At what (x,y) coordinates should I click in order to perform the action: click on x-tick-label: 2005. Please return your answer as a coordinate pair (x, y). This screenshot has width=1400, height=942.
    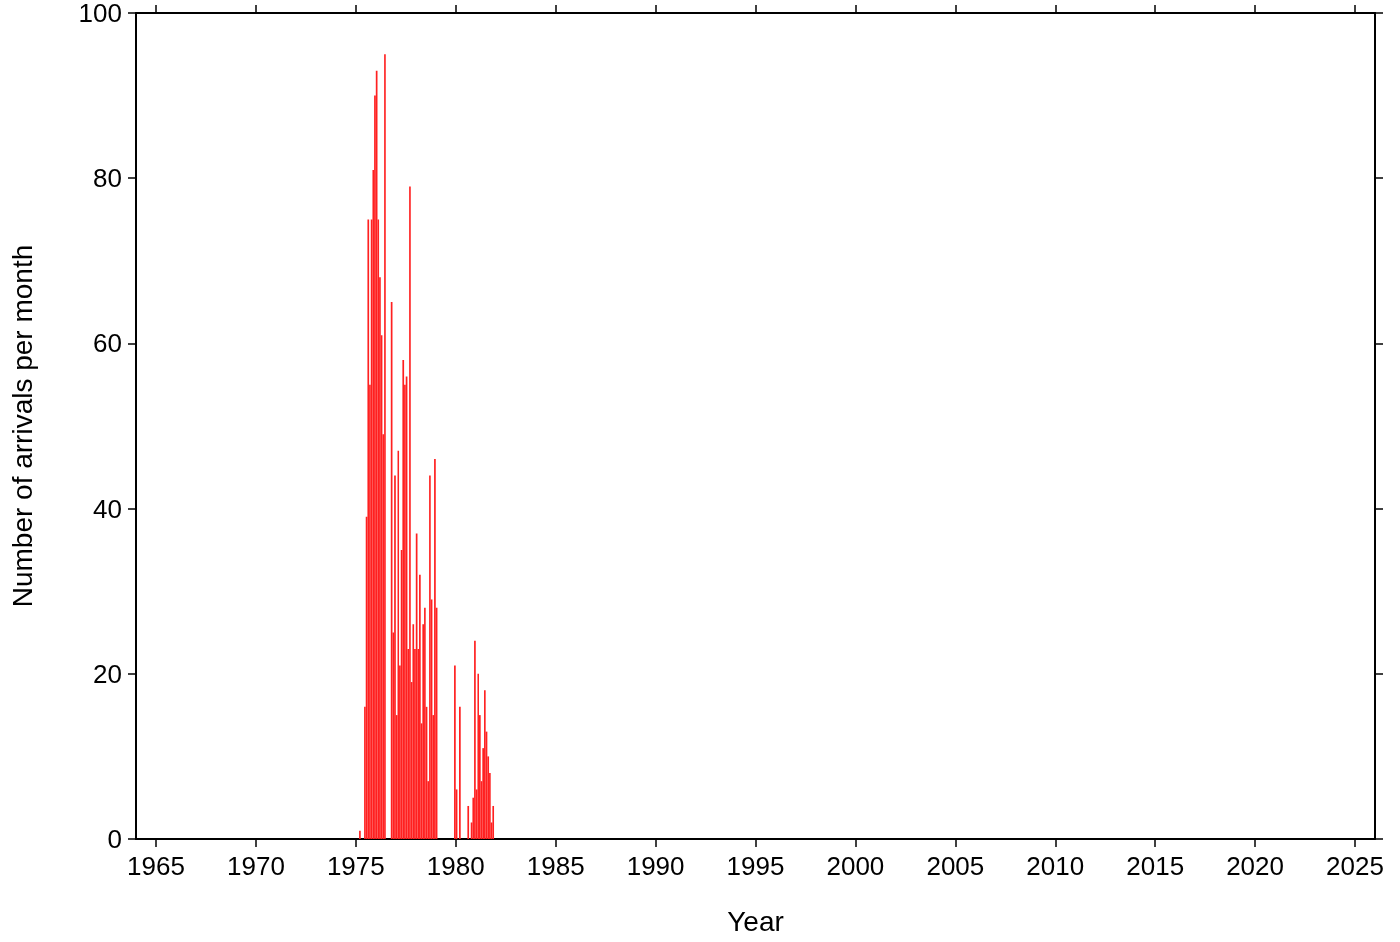
    Looking at the image, I should click on (955, 866).